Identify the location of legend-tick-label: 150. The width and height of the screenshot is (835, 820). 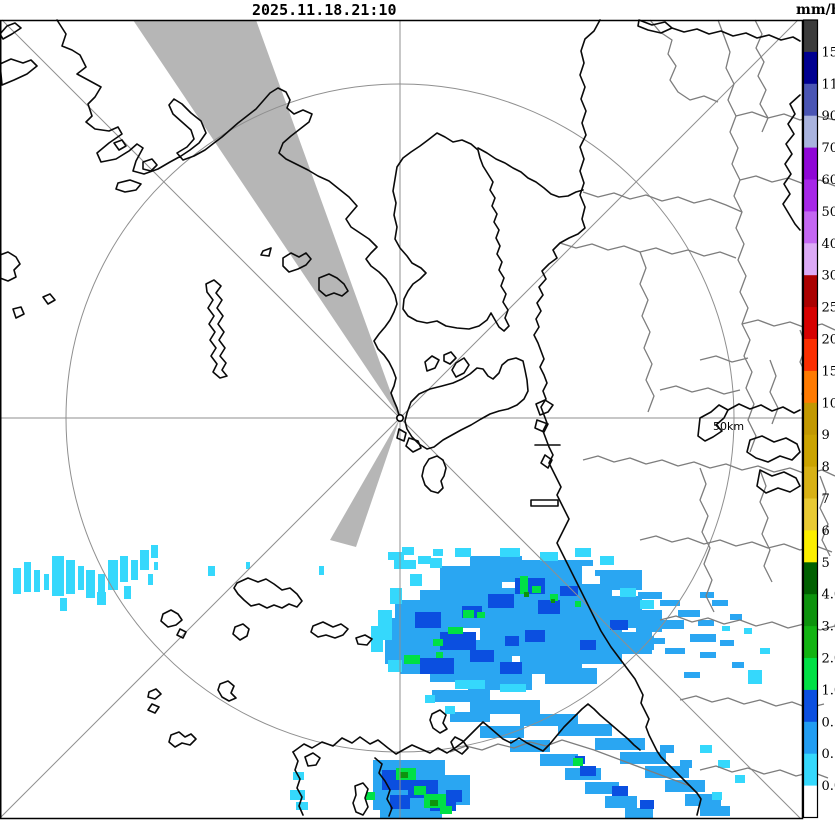
(828, 52).